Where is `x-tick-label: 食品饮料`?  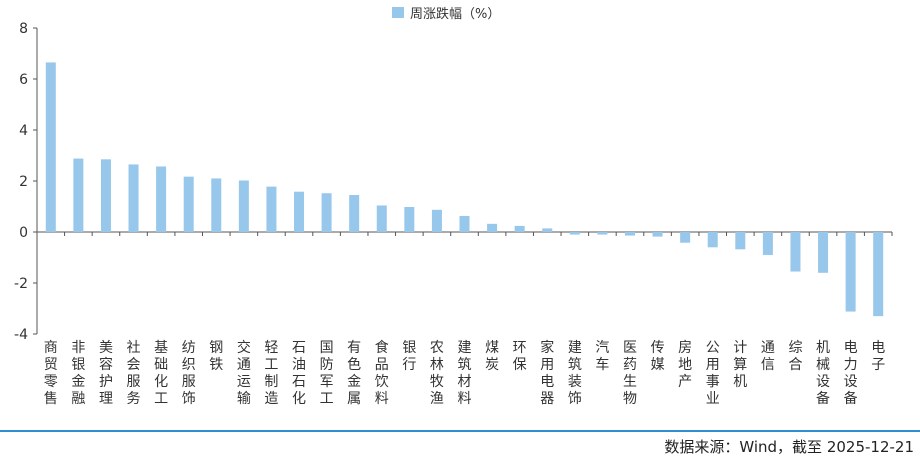
x-tick-label: 食品饮料 is located at coordinates (382, 373).